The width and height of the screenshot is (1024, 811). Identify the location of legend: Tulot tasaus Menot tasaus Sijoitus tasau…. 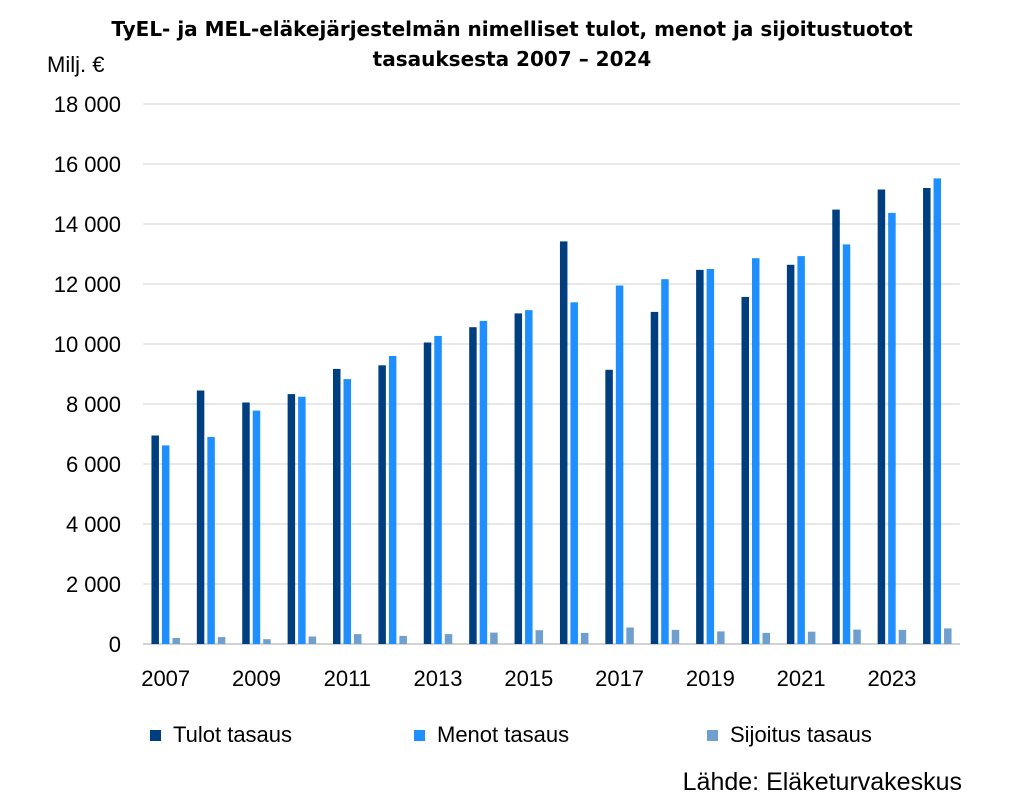
(512, 737).